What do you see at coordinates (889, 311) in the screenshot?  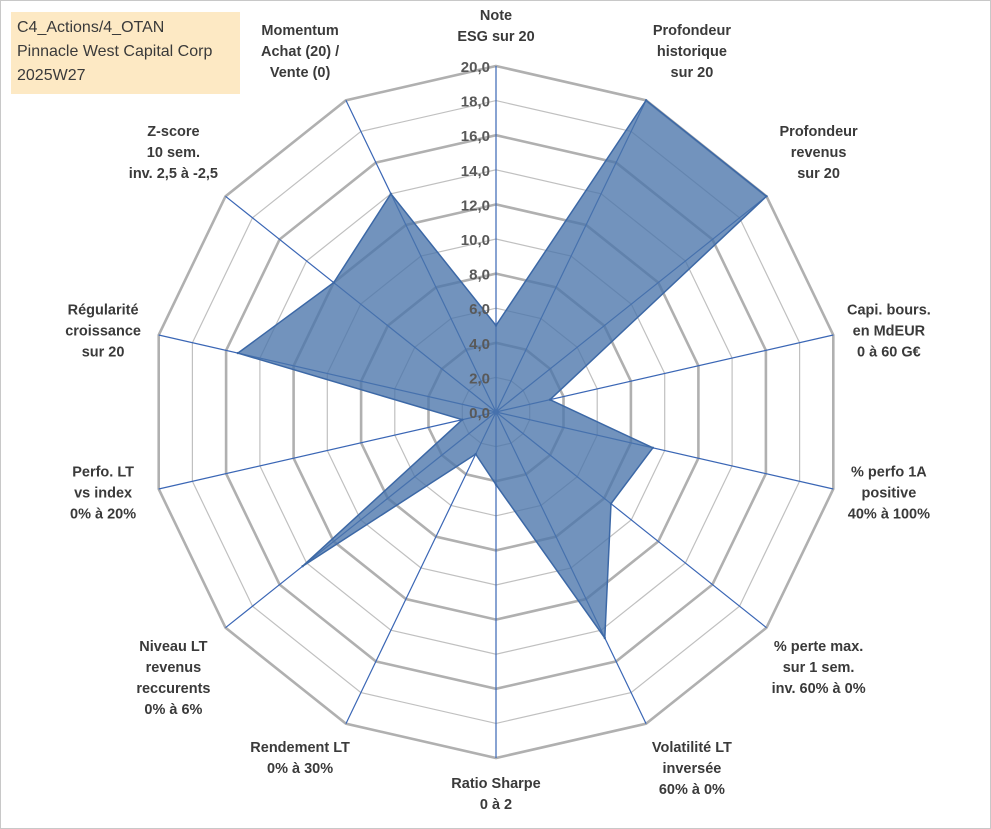 I see `axis-label-line: Capi. bours.` at bounding box center [889, 311].